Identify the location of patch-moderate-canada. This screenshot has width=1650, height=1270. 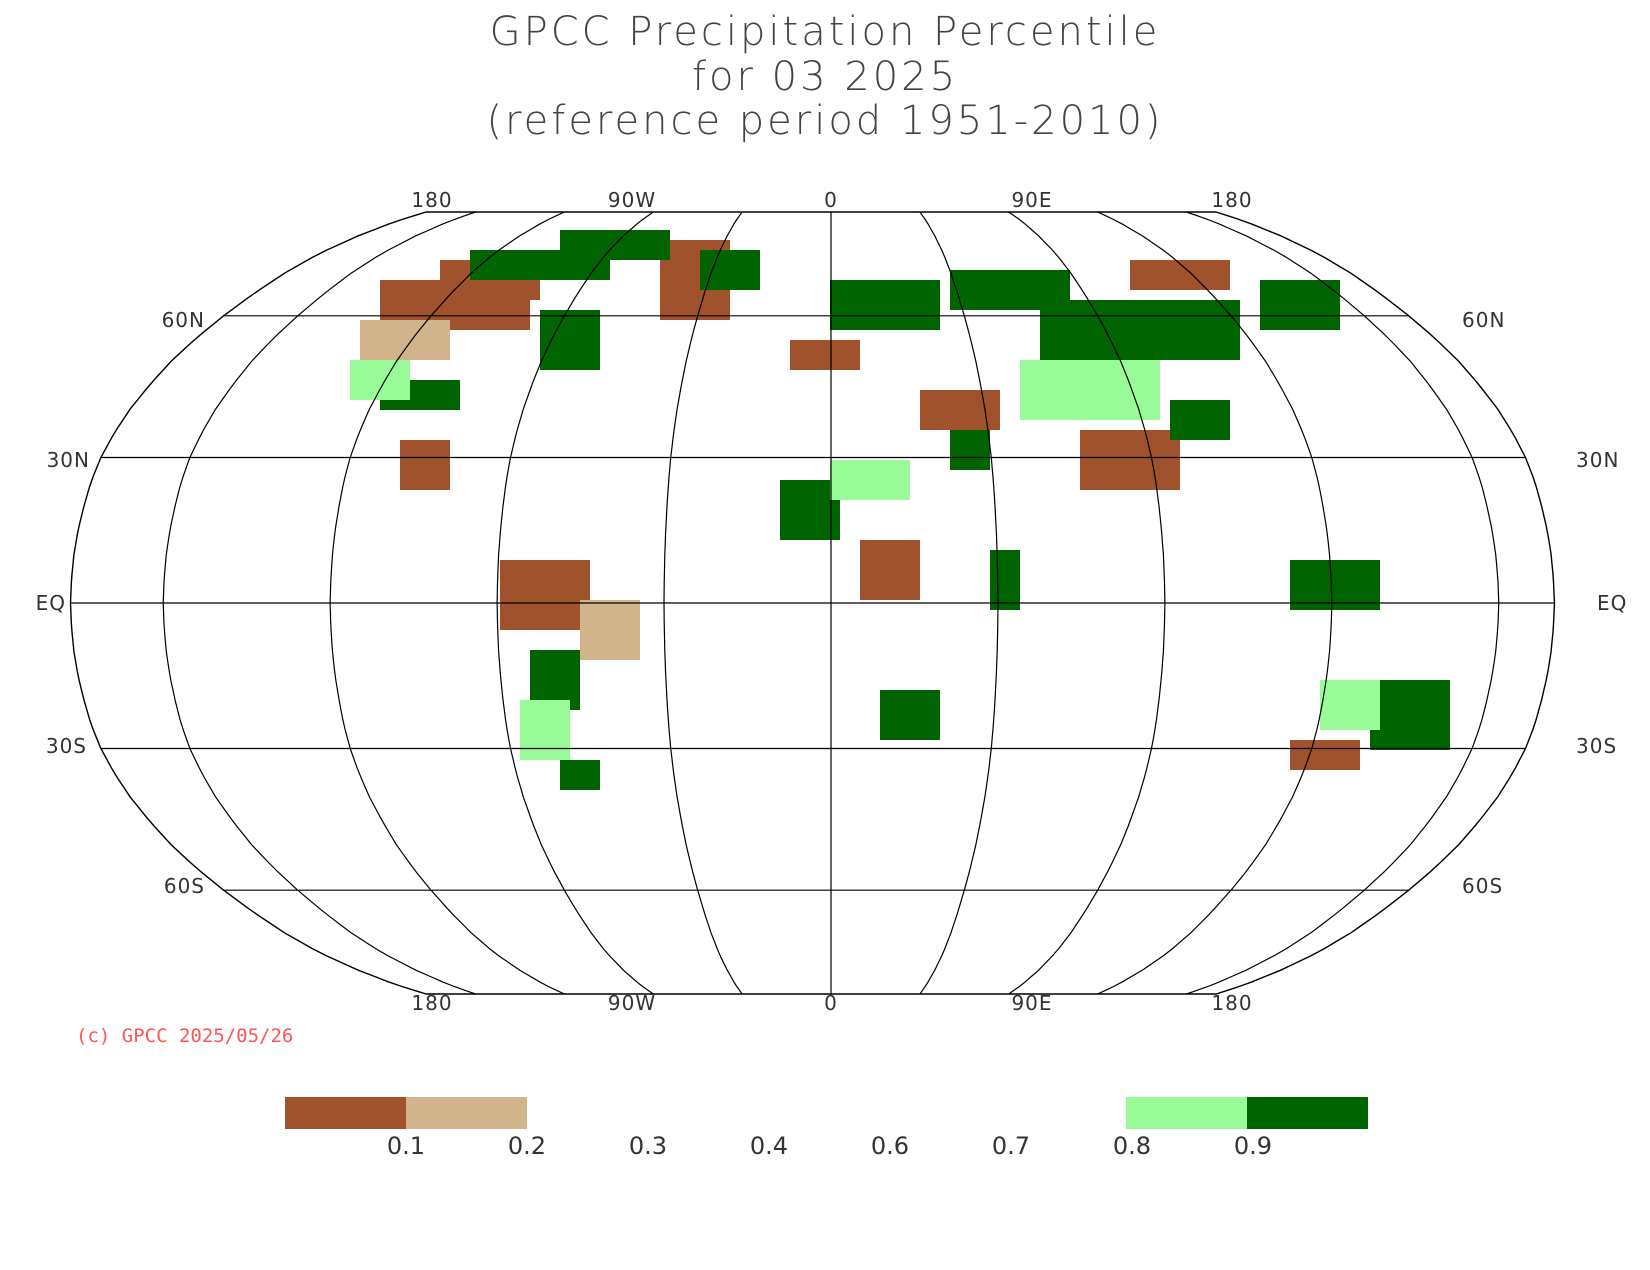
(405, 340).